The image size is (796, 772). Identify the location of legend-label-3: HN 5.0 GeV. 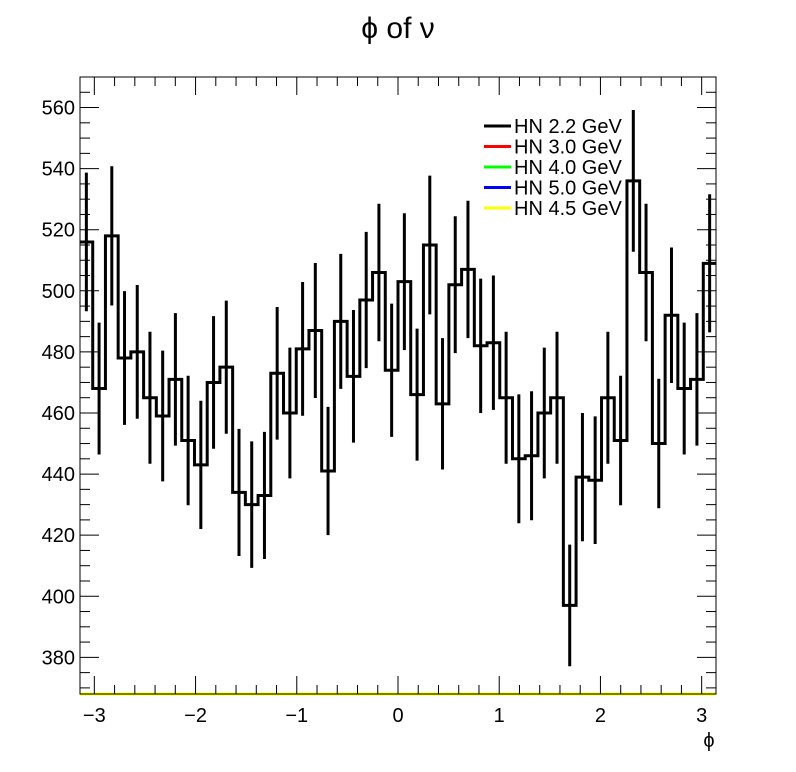
(568, 189).